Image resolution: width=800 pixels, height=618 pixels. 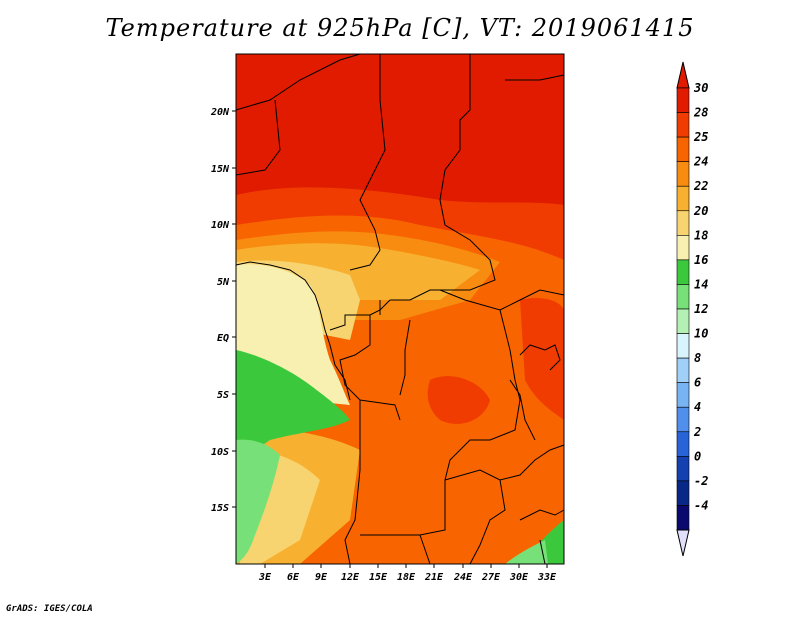 I want to click on y-tick-label: 10N, so click(x=220, y=225).